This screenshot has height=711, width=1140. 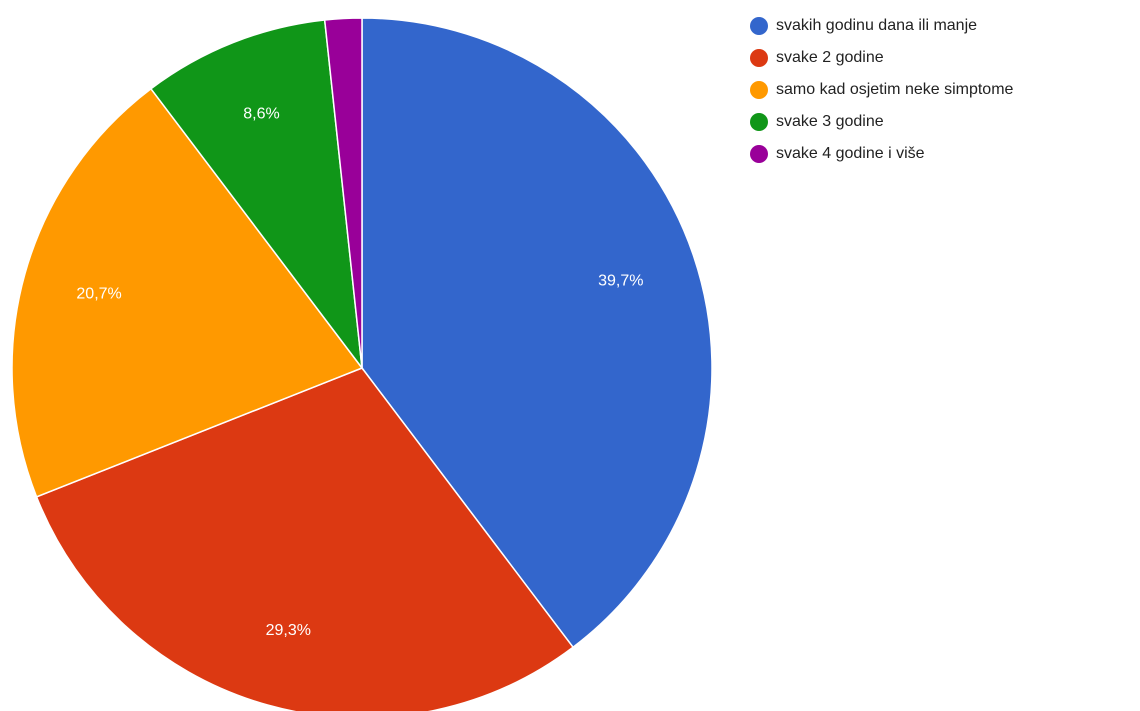 I want to click on legend-label: svake 2 godine, so click(x=830, y=57).